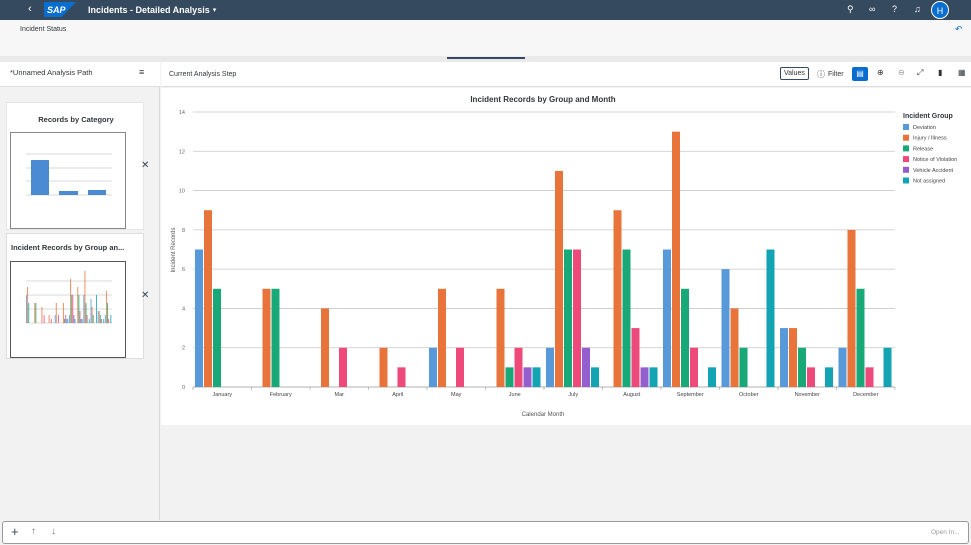  I want to click on bar-not-assigned-august, so click(653, 377).